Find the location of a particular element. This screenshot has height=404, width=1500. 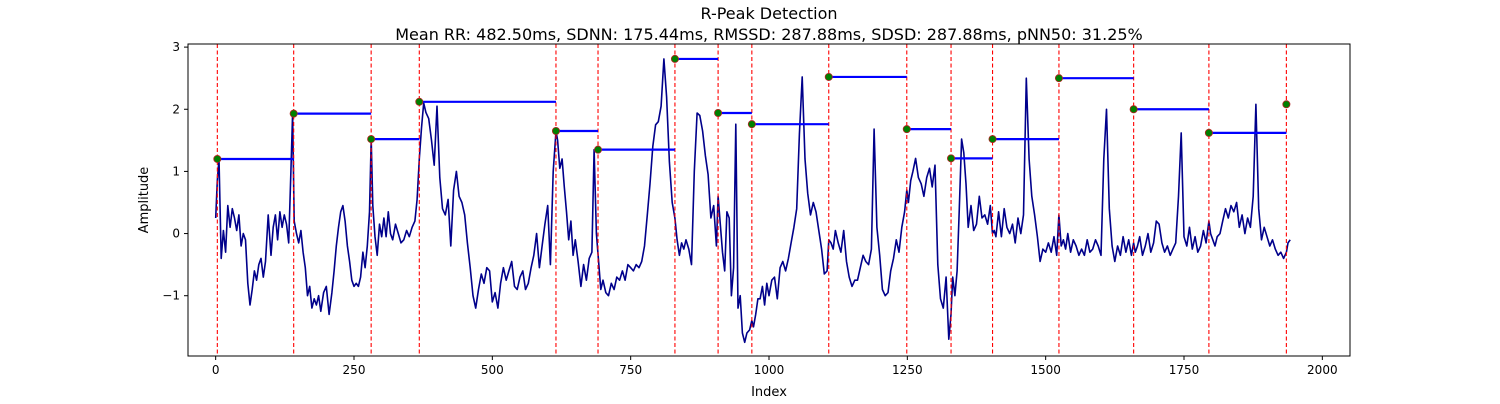

x-tick-label: 0 is located at coordinates (216, 370).